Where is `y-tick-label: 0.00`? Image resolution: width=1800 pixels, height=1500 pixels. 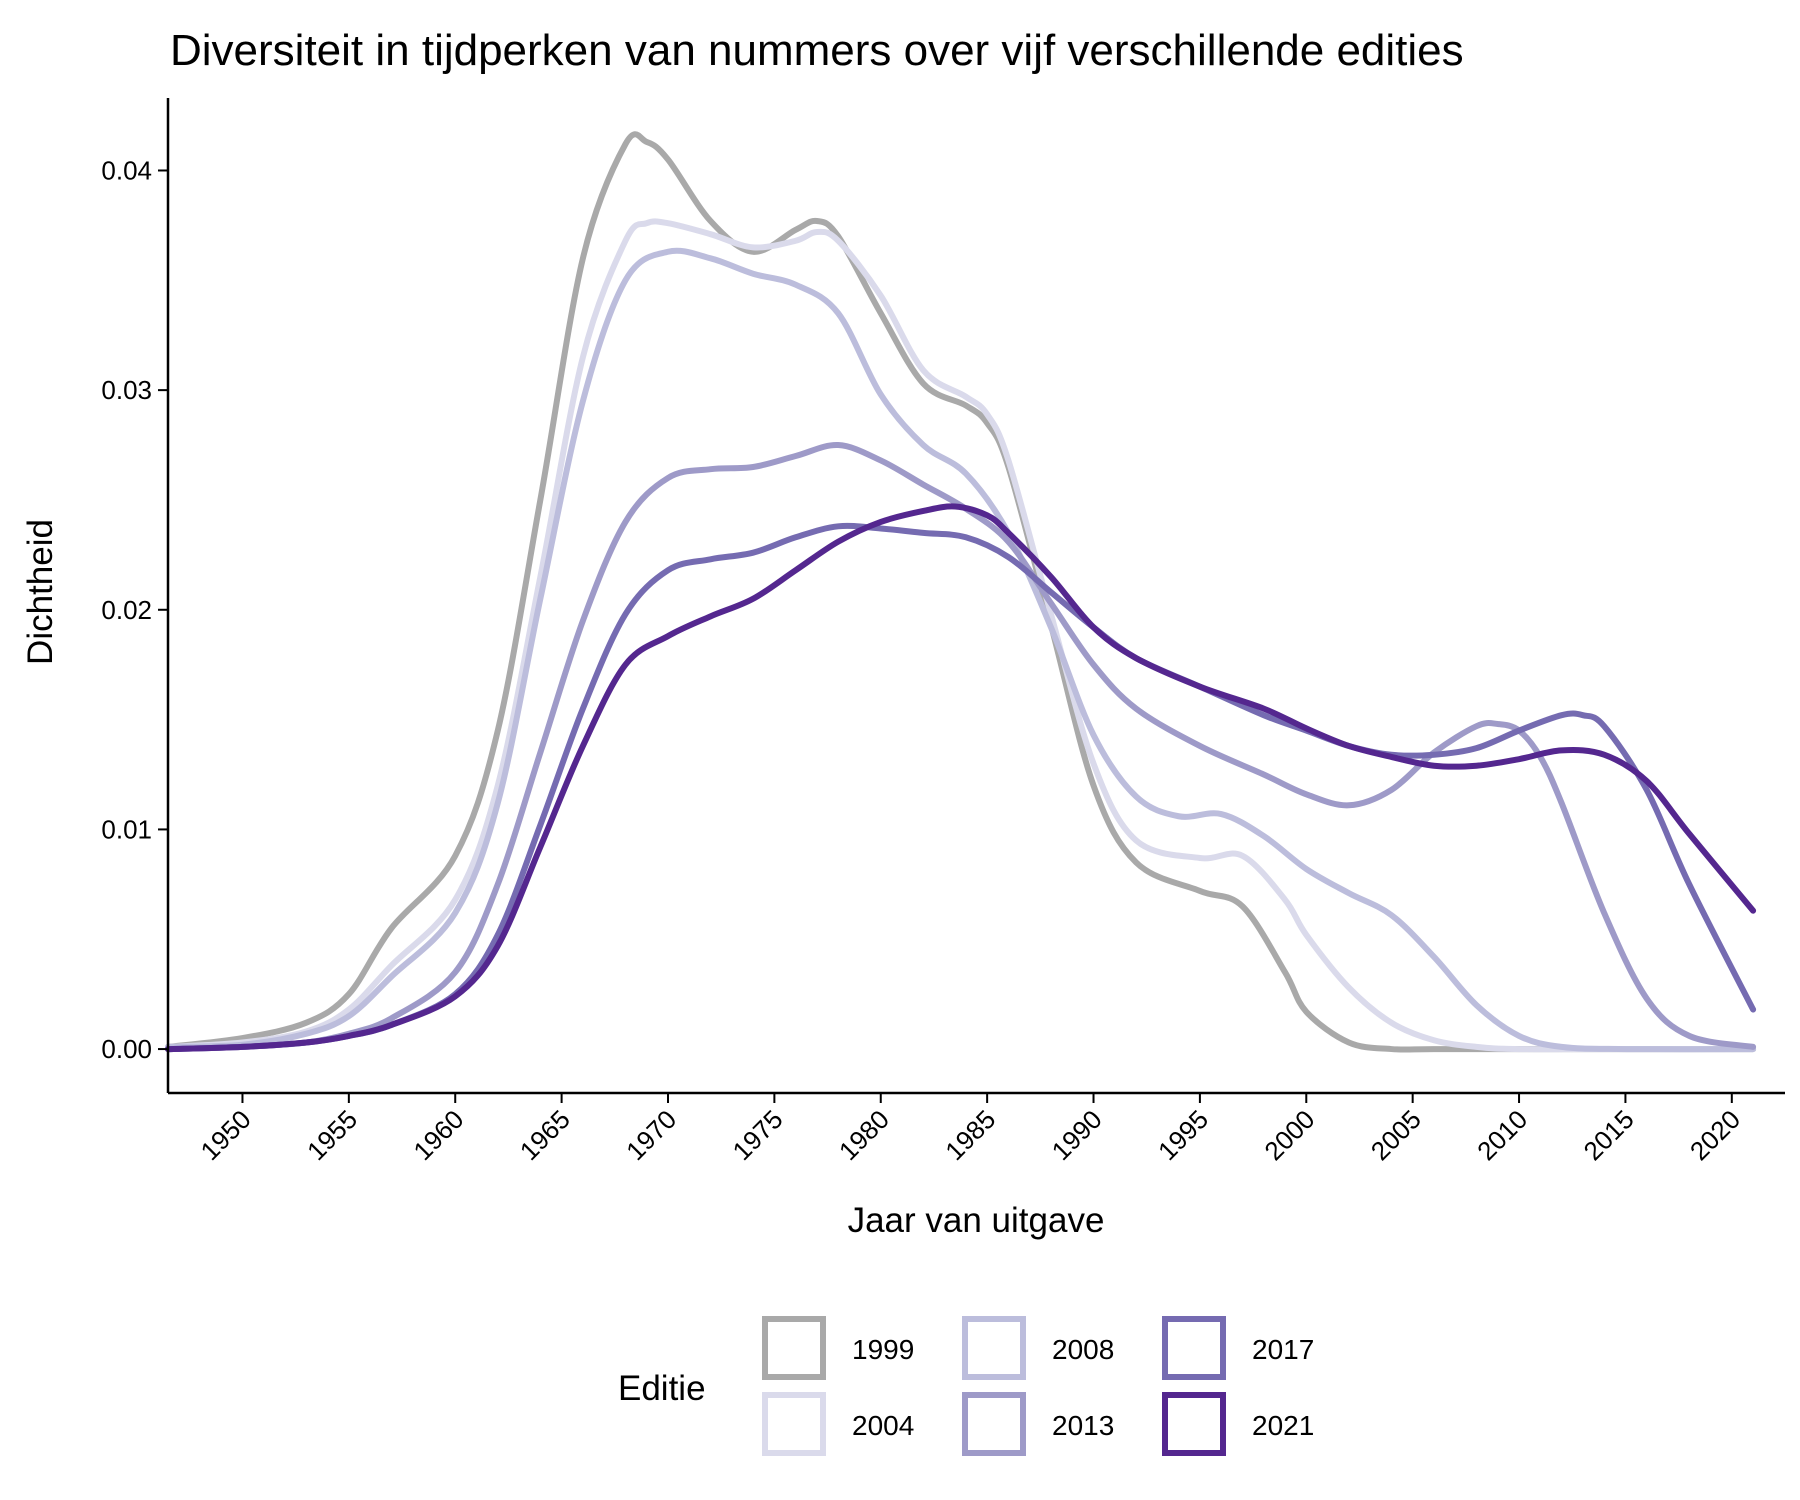 y-tick-label: 0.00 is located at coordinates (126, 1049).